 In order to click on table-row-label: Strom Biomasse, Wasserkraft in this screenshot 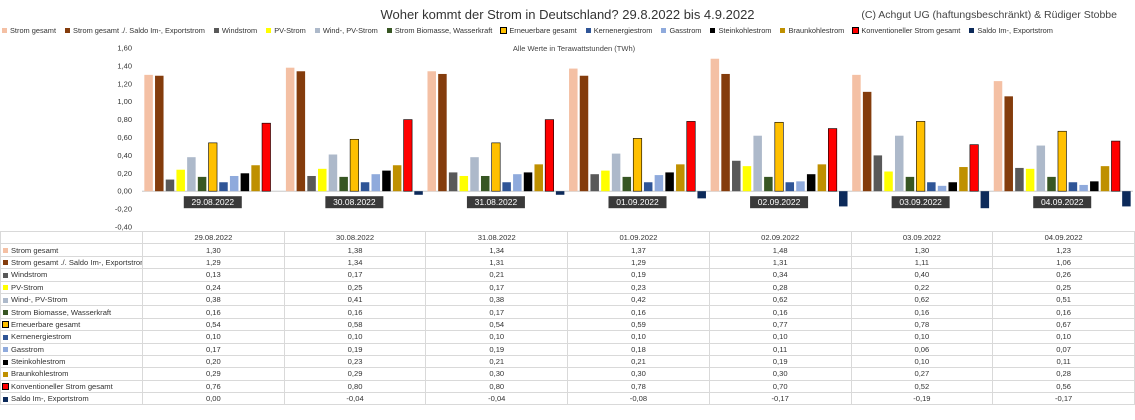, I will do `click(71, 312)`.